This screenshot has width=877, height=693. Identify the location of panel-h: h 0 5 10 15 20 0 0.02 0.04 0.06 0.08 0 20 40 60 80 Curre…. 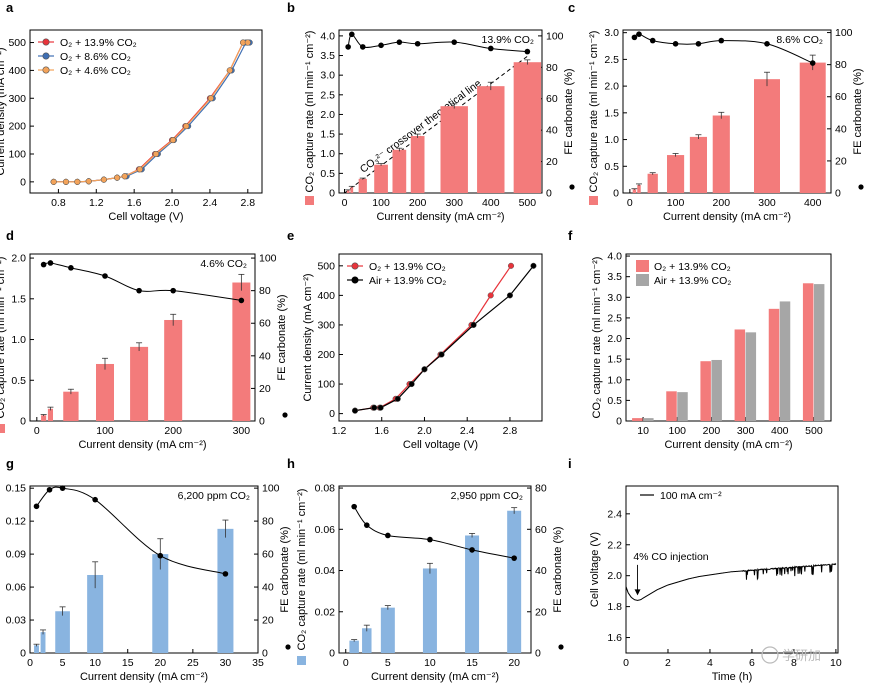
(425, 569).